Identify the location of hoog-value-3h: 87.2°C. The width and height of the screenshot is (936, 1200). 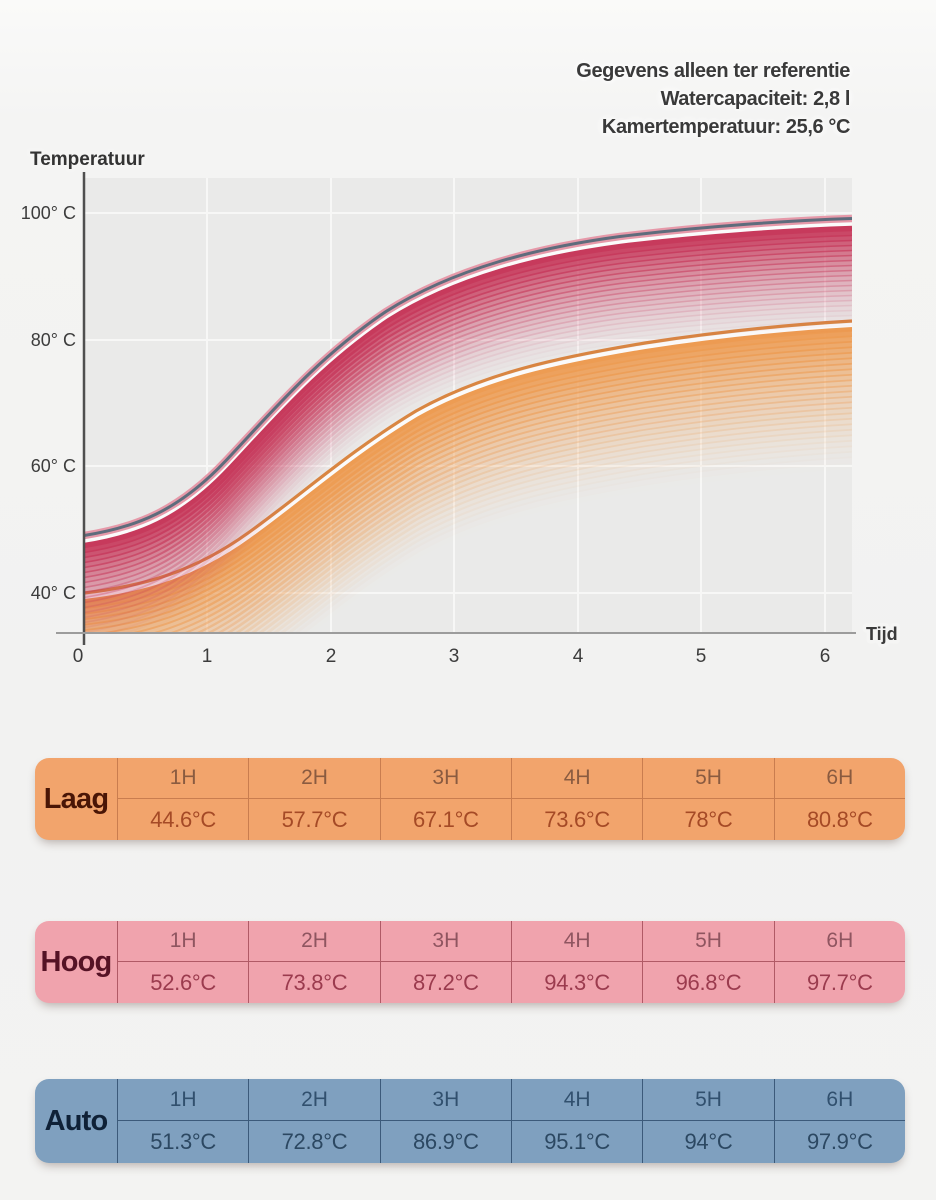
(445, 982).